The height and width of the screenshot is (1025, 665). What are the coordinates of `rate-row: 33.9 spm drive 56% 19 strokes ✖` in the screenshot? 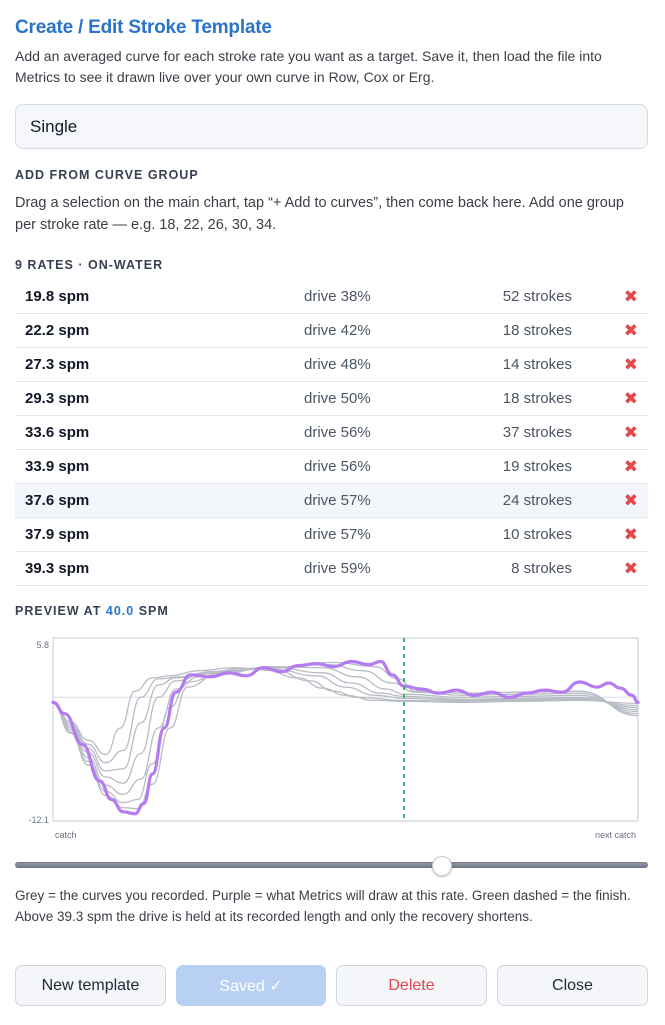 It's located at (331, 467).